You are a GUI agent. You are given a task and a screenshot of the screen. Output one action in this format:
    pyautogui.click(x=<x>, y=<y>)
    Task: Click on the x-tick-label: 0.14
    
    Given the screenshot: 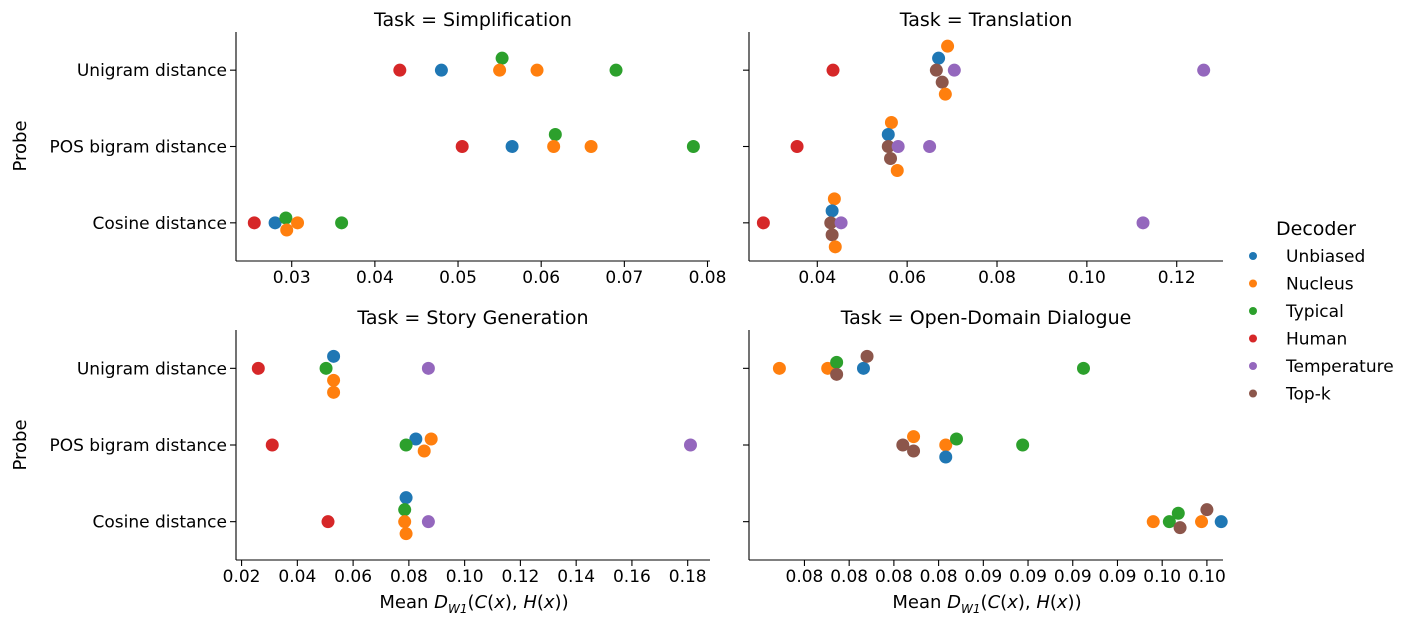 What is the action you would take?
    pyautogui.click(x=576, y=577)
    